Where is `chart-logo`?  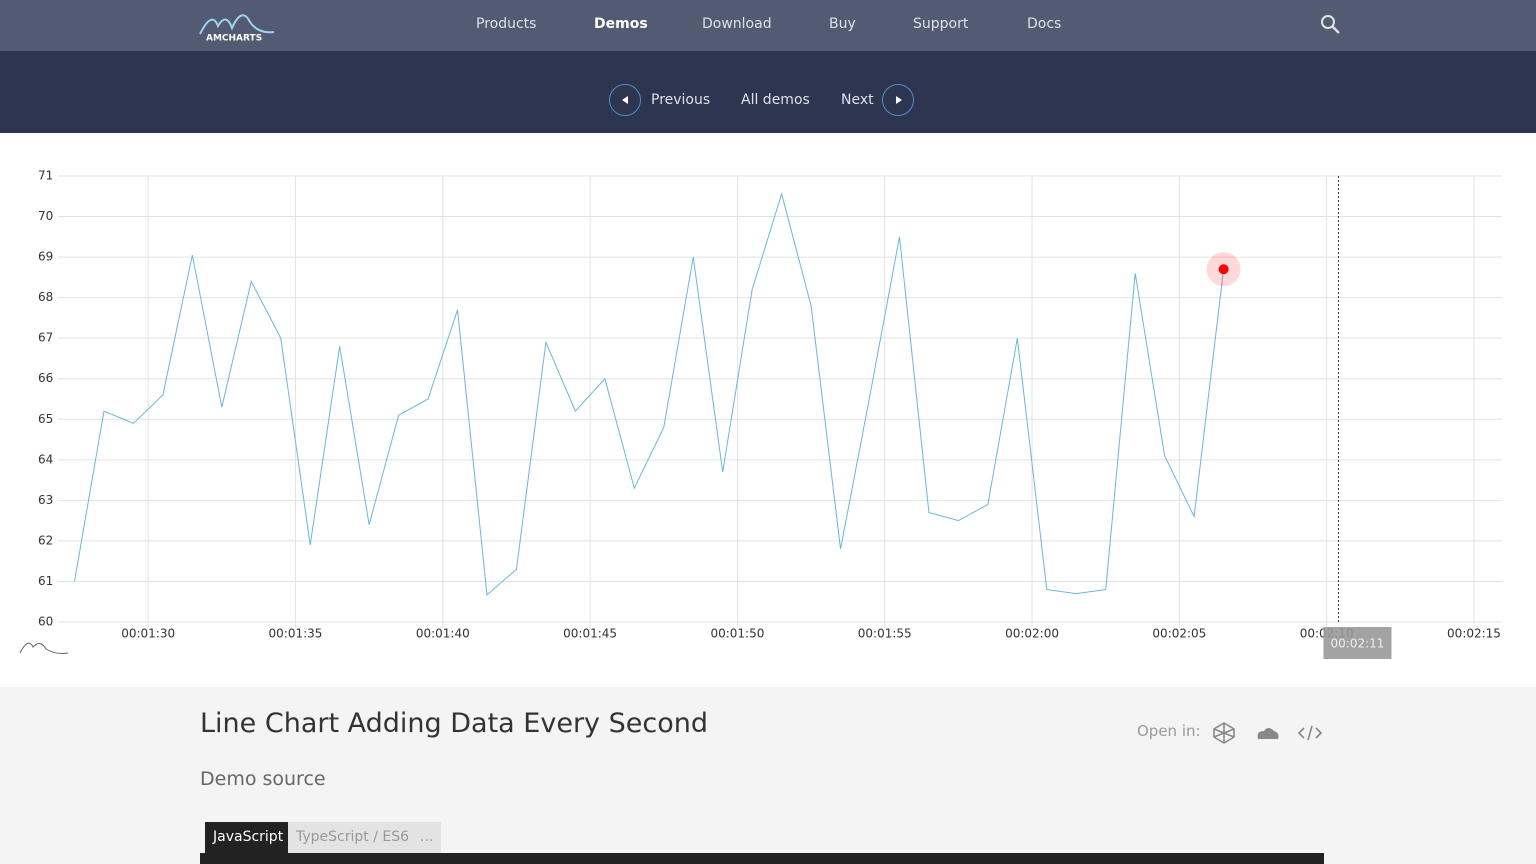
chart-logo is located at coordinates (44, 648).